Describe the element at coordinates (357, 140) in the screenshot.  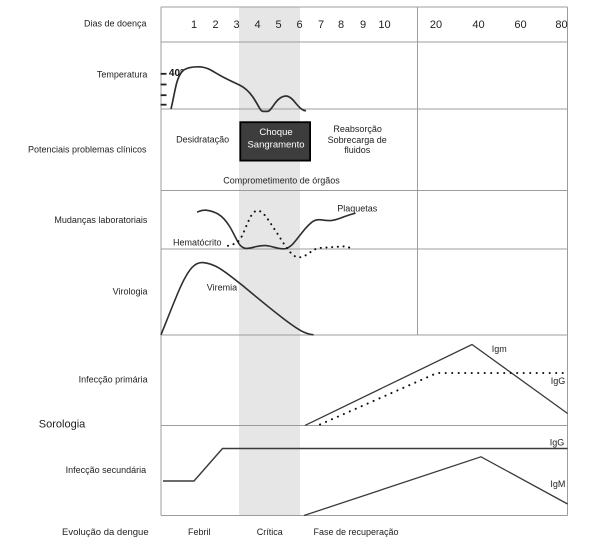
I see `svg-text: Sobrecarga de` at that location.